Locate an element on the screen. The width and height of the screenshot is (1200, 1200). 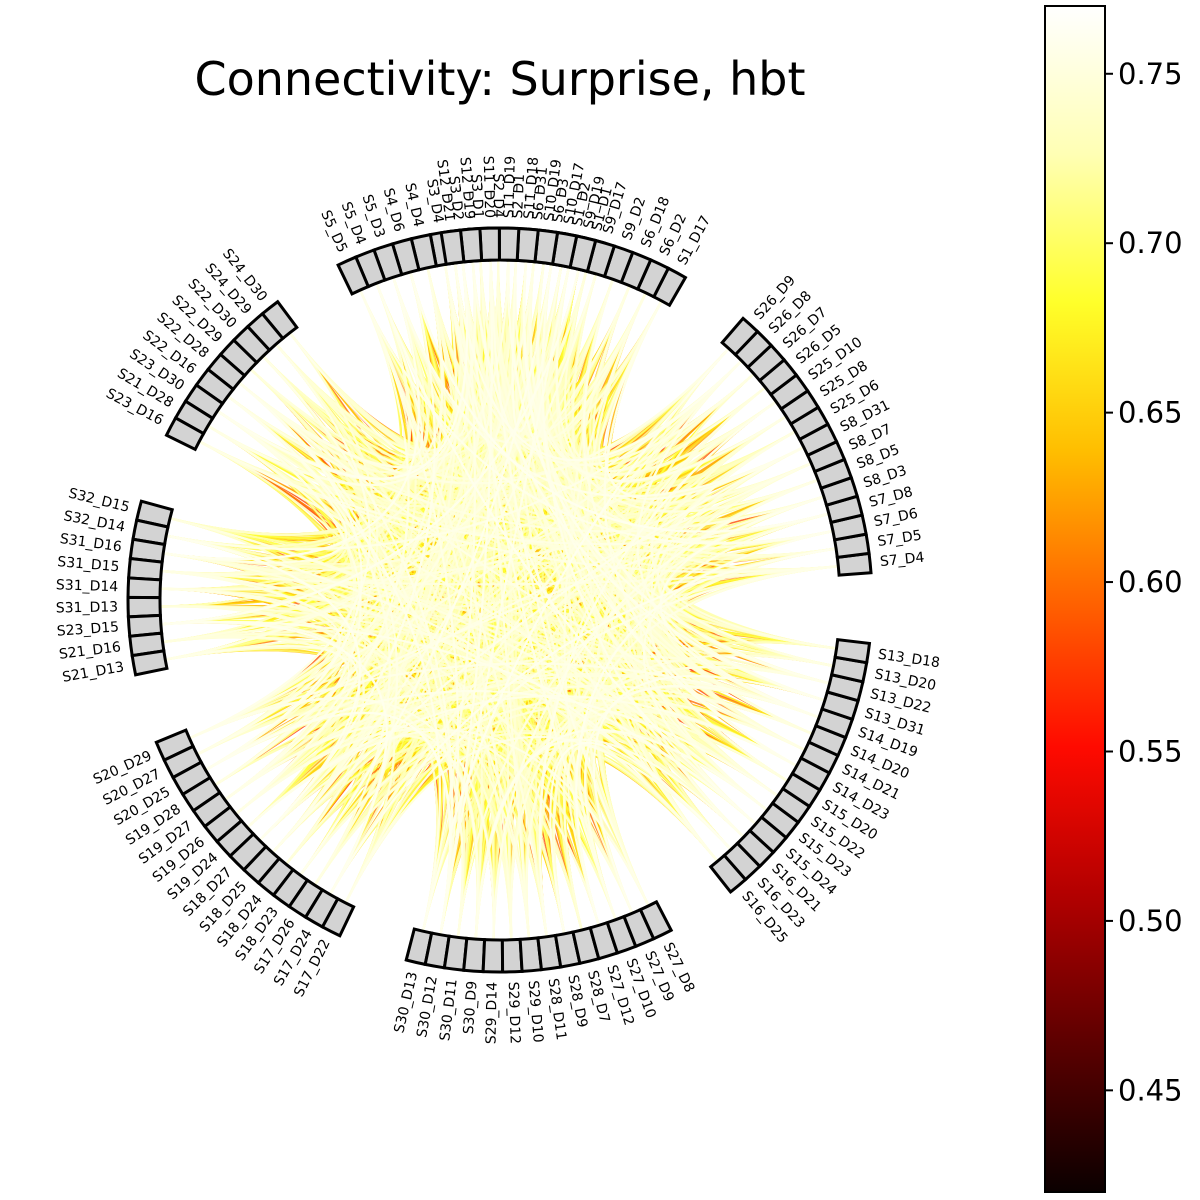
colorbar: 0.45 0.50 0.55 0.60 0.65 0.70 0.75 is located at coordinates (1113, 599).